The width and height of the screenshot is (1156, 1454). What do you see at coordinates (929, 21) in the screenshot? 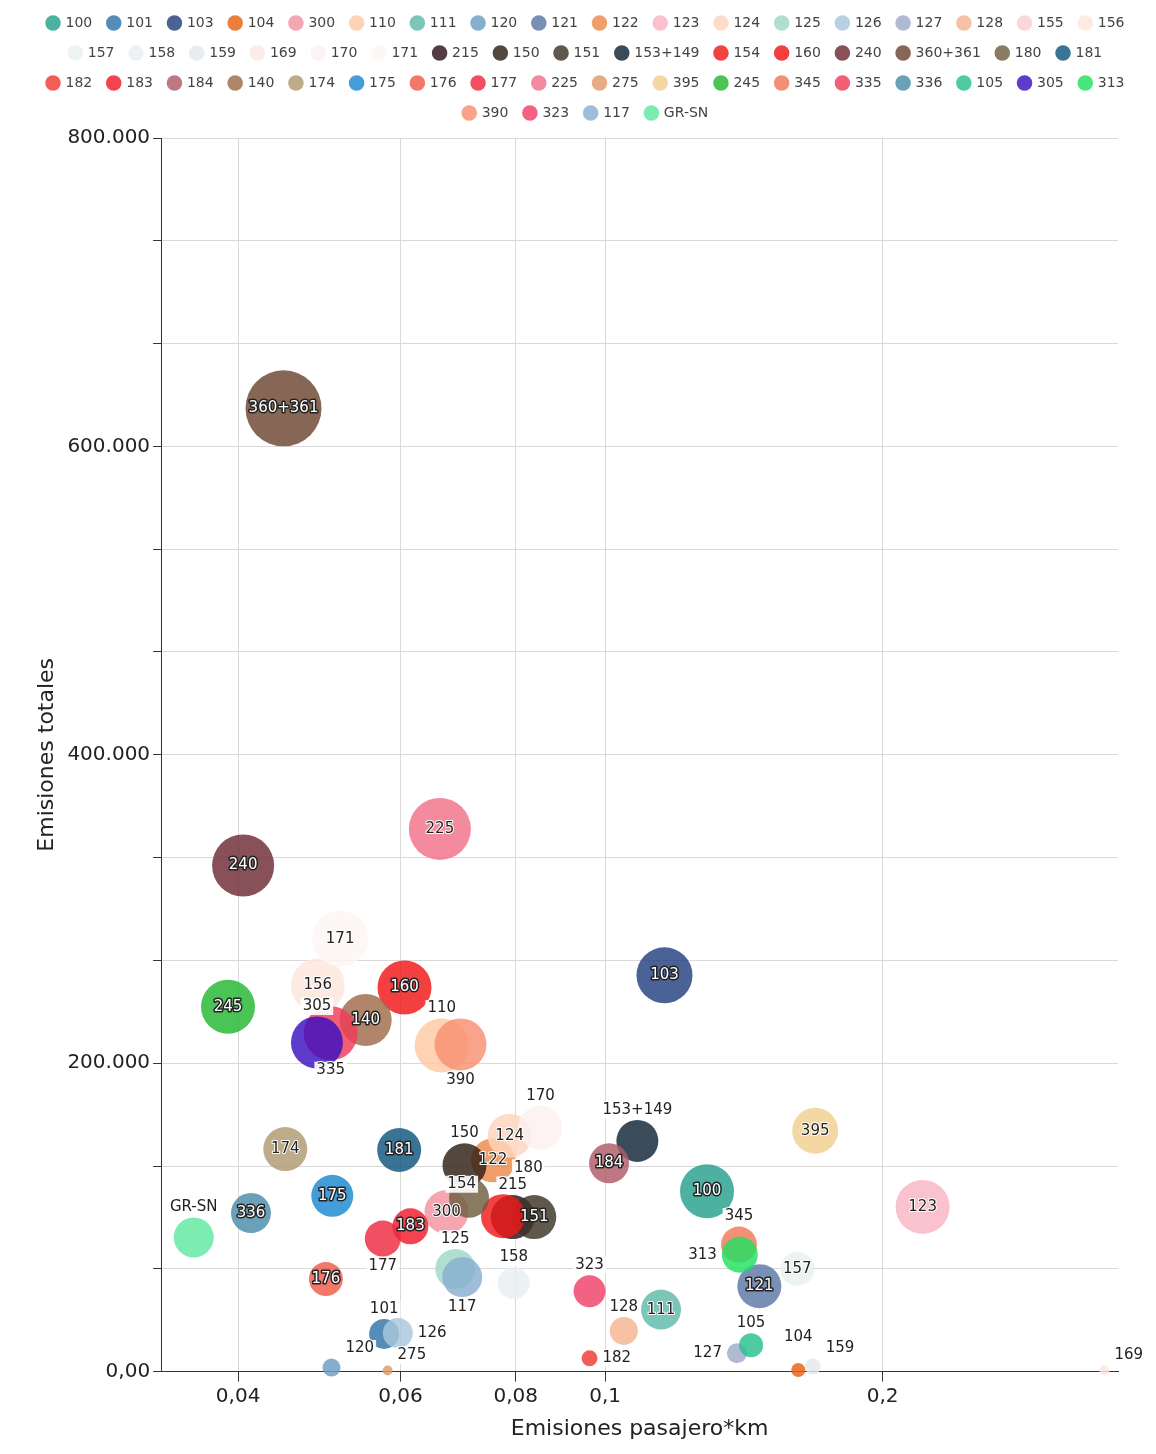
I see `legend-label: 127` at bounding box center [929, 21].